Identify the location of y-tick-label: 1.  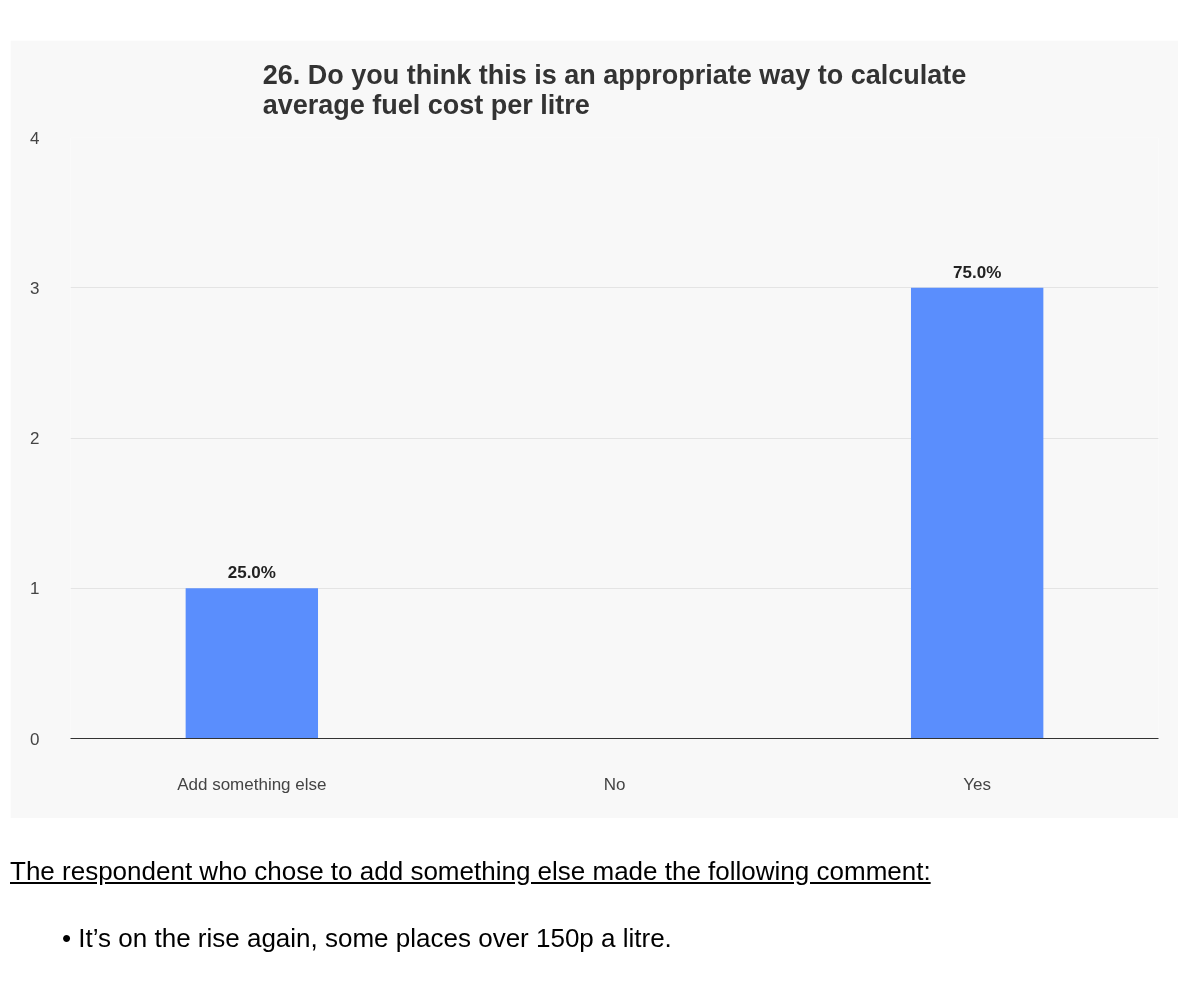
(35, 589).